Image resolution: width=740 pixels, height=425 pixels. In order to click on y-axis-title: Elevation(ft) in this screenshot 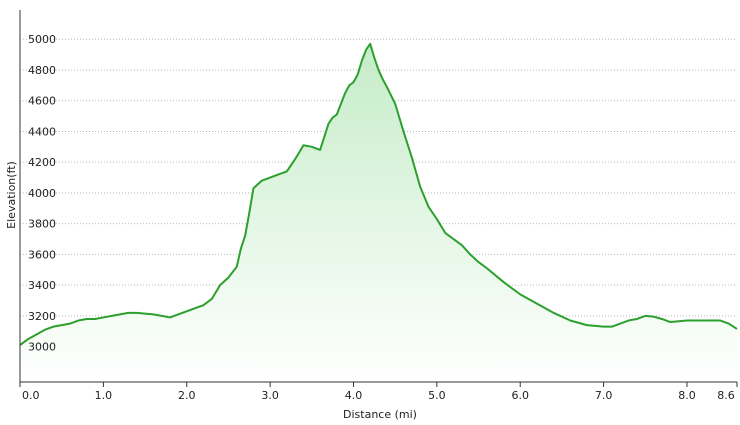, I will do `click(11, 195)`.